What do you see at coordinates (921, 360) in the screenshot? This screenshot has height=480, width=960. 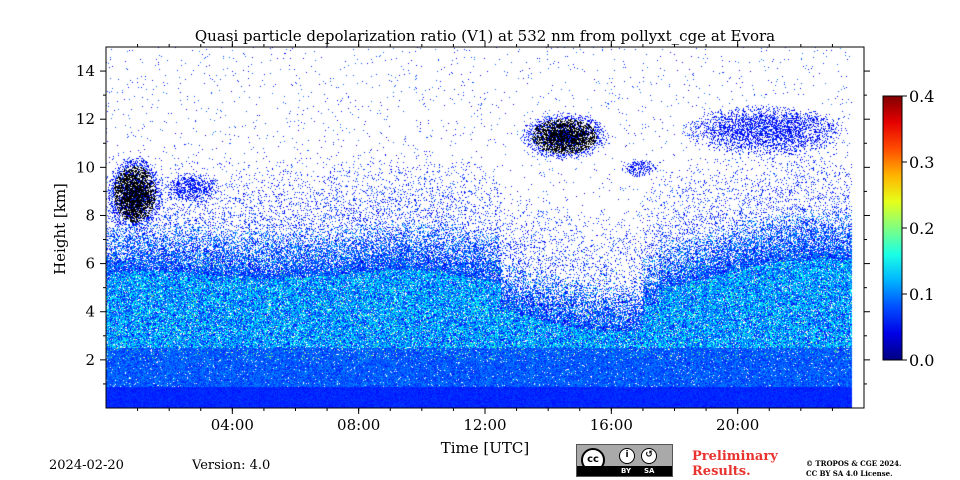 I see `colorbar-tick-label: 0.0` at bounding box center [921, 360].